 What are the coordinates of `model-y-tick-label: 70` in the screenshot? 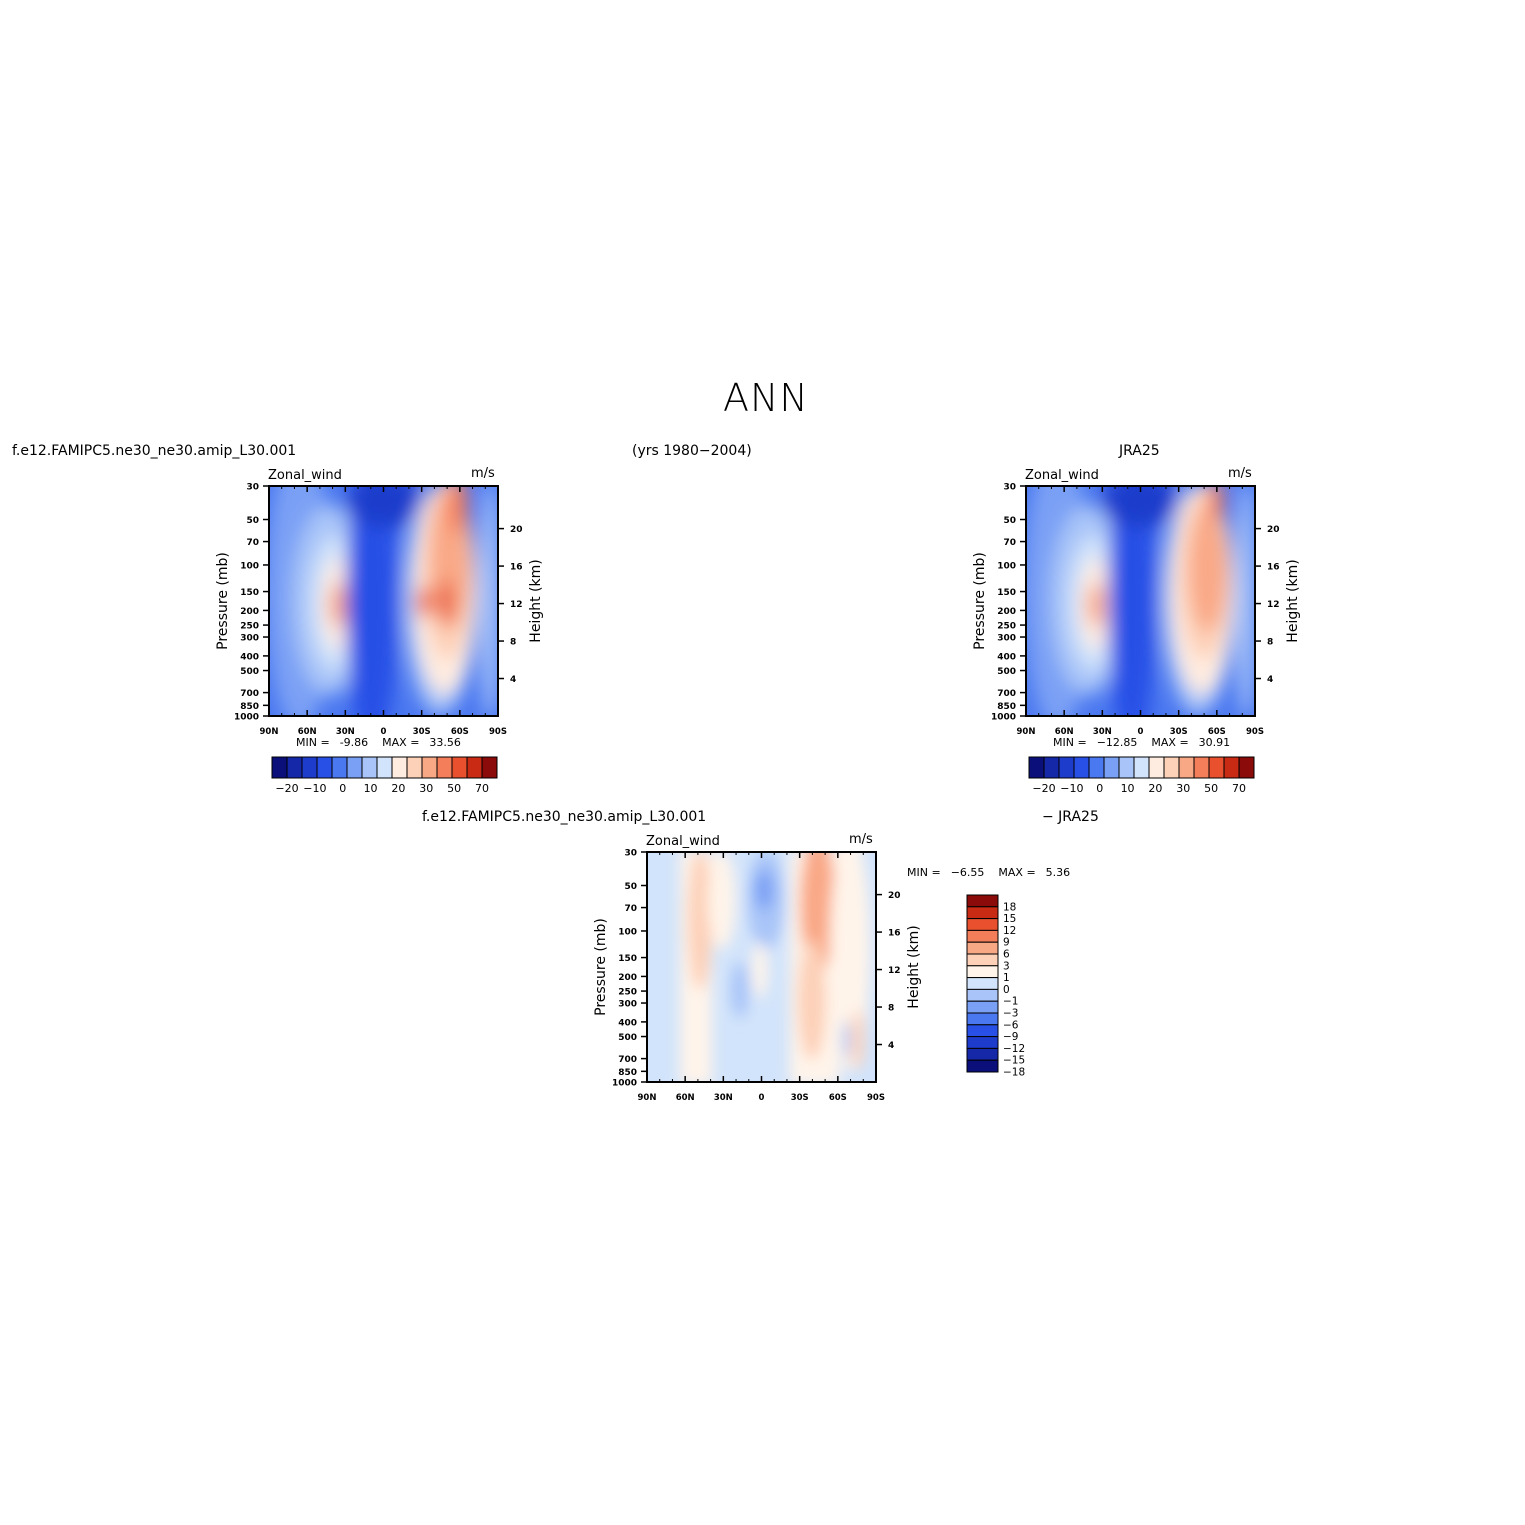 It's located at (252, 543).